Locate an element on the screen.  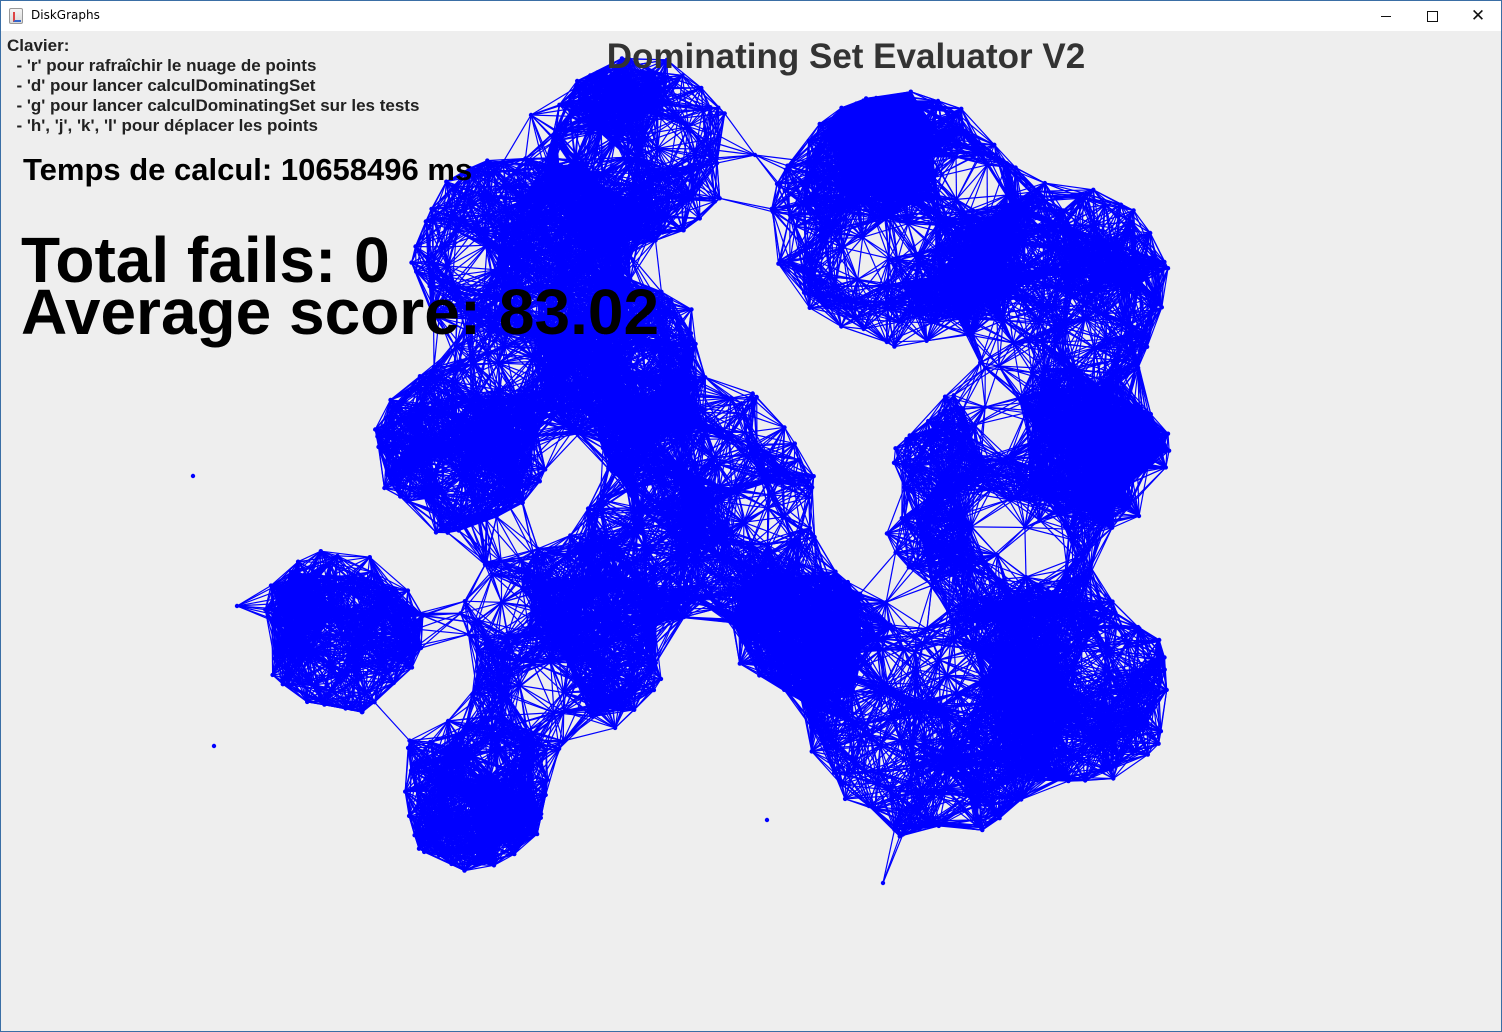
close-icon: ✕ is located at coordinates (1478, 16).